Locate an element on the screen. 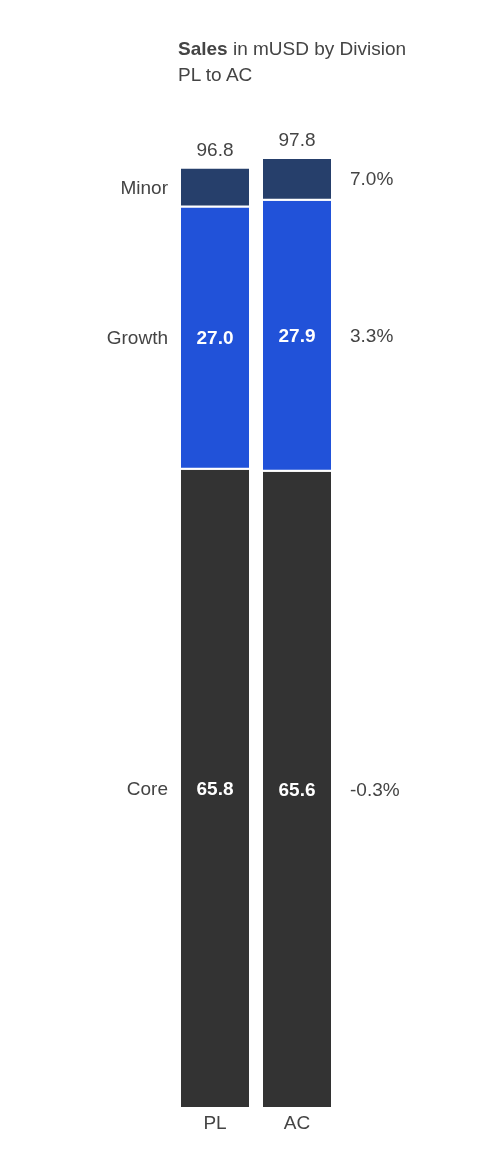 This screenshot has width=479, height=1156. x-tick-label: AC is located at coordinates (297, 1123).